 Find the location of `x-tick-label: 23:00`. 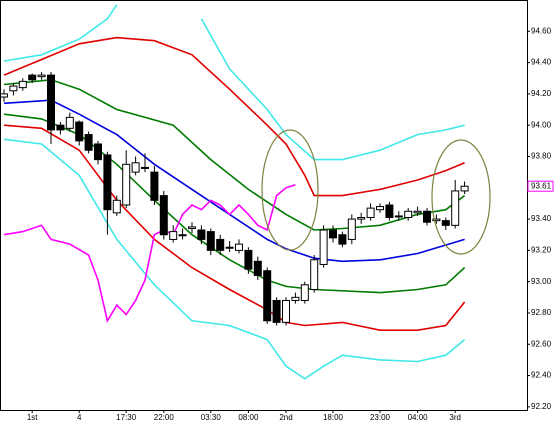

x-tick-label: 23:00 is located at coordinates (380, 417).